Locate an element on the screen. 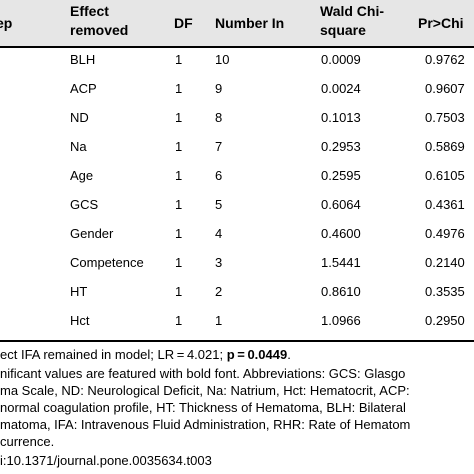 The width and height of the screenshot is (474, 474). cell-wald-chi-square: 0.2595 is located at coordinates (341, 175).